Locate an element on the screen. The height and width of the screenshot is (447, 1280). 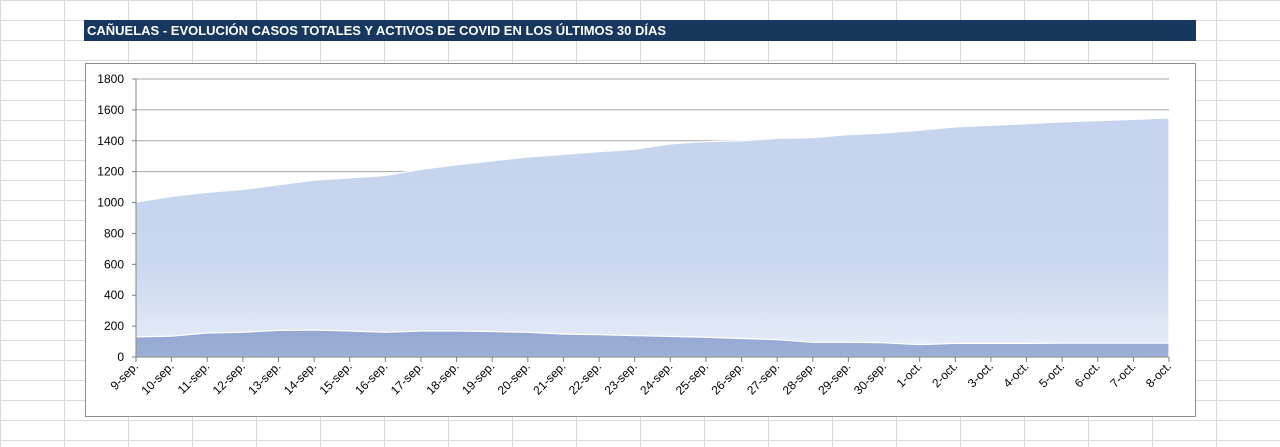
x-tick-label: 17-sep. is located at coordinates (407, 378).